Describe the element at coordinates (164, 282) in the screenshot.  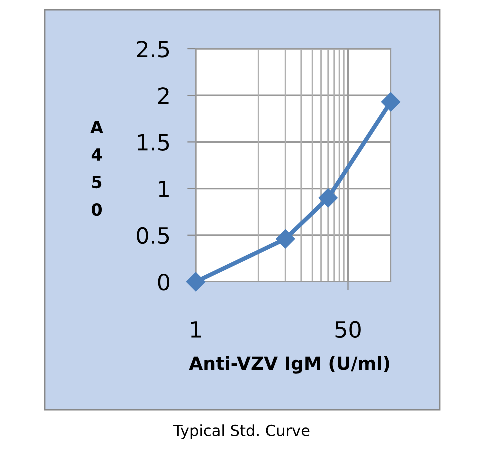
I see `y-tick-label: 0` at that location.